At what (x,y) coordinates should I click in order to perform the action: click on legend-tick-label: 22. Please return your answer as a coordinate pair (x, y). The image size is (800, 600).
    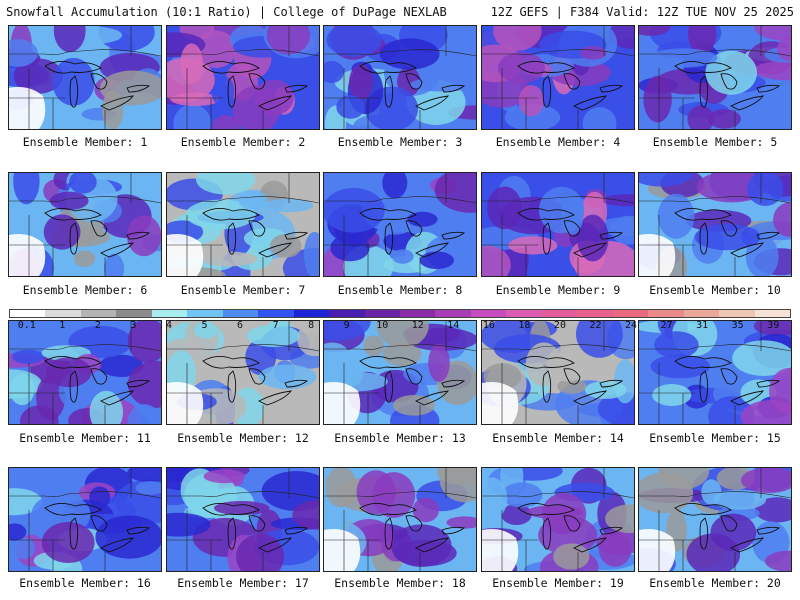
    Looking at the image, I should click on (595, 325).